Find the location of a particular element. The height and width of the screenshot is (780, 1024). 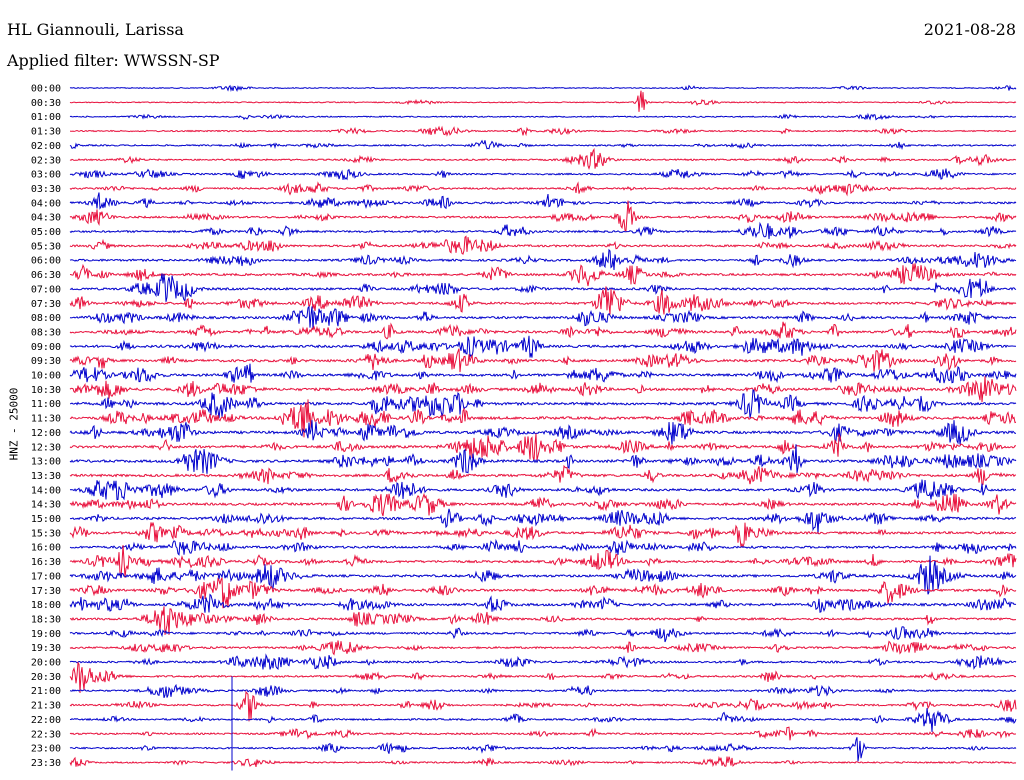

time-label: 03:30 is located at coordinates (46, 189).